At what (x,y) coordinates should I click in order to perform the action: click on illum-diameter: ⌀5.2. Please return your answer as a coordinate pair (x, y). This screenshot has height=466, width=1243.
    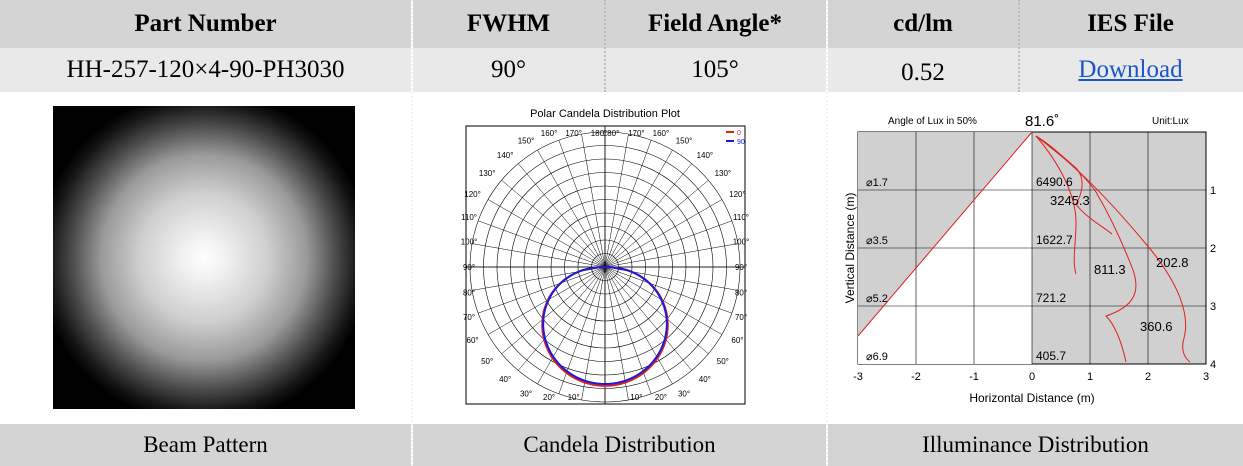
    Looking at the image, I should click on (877, 299).